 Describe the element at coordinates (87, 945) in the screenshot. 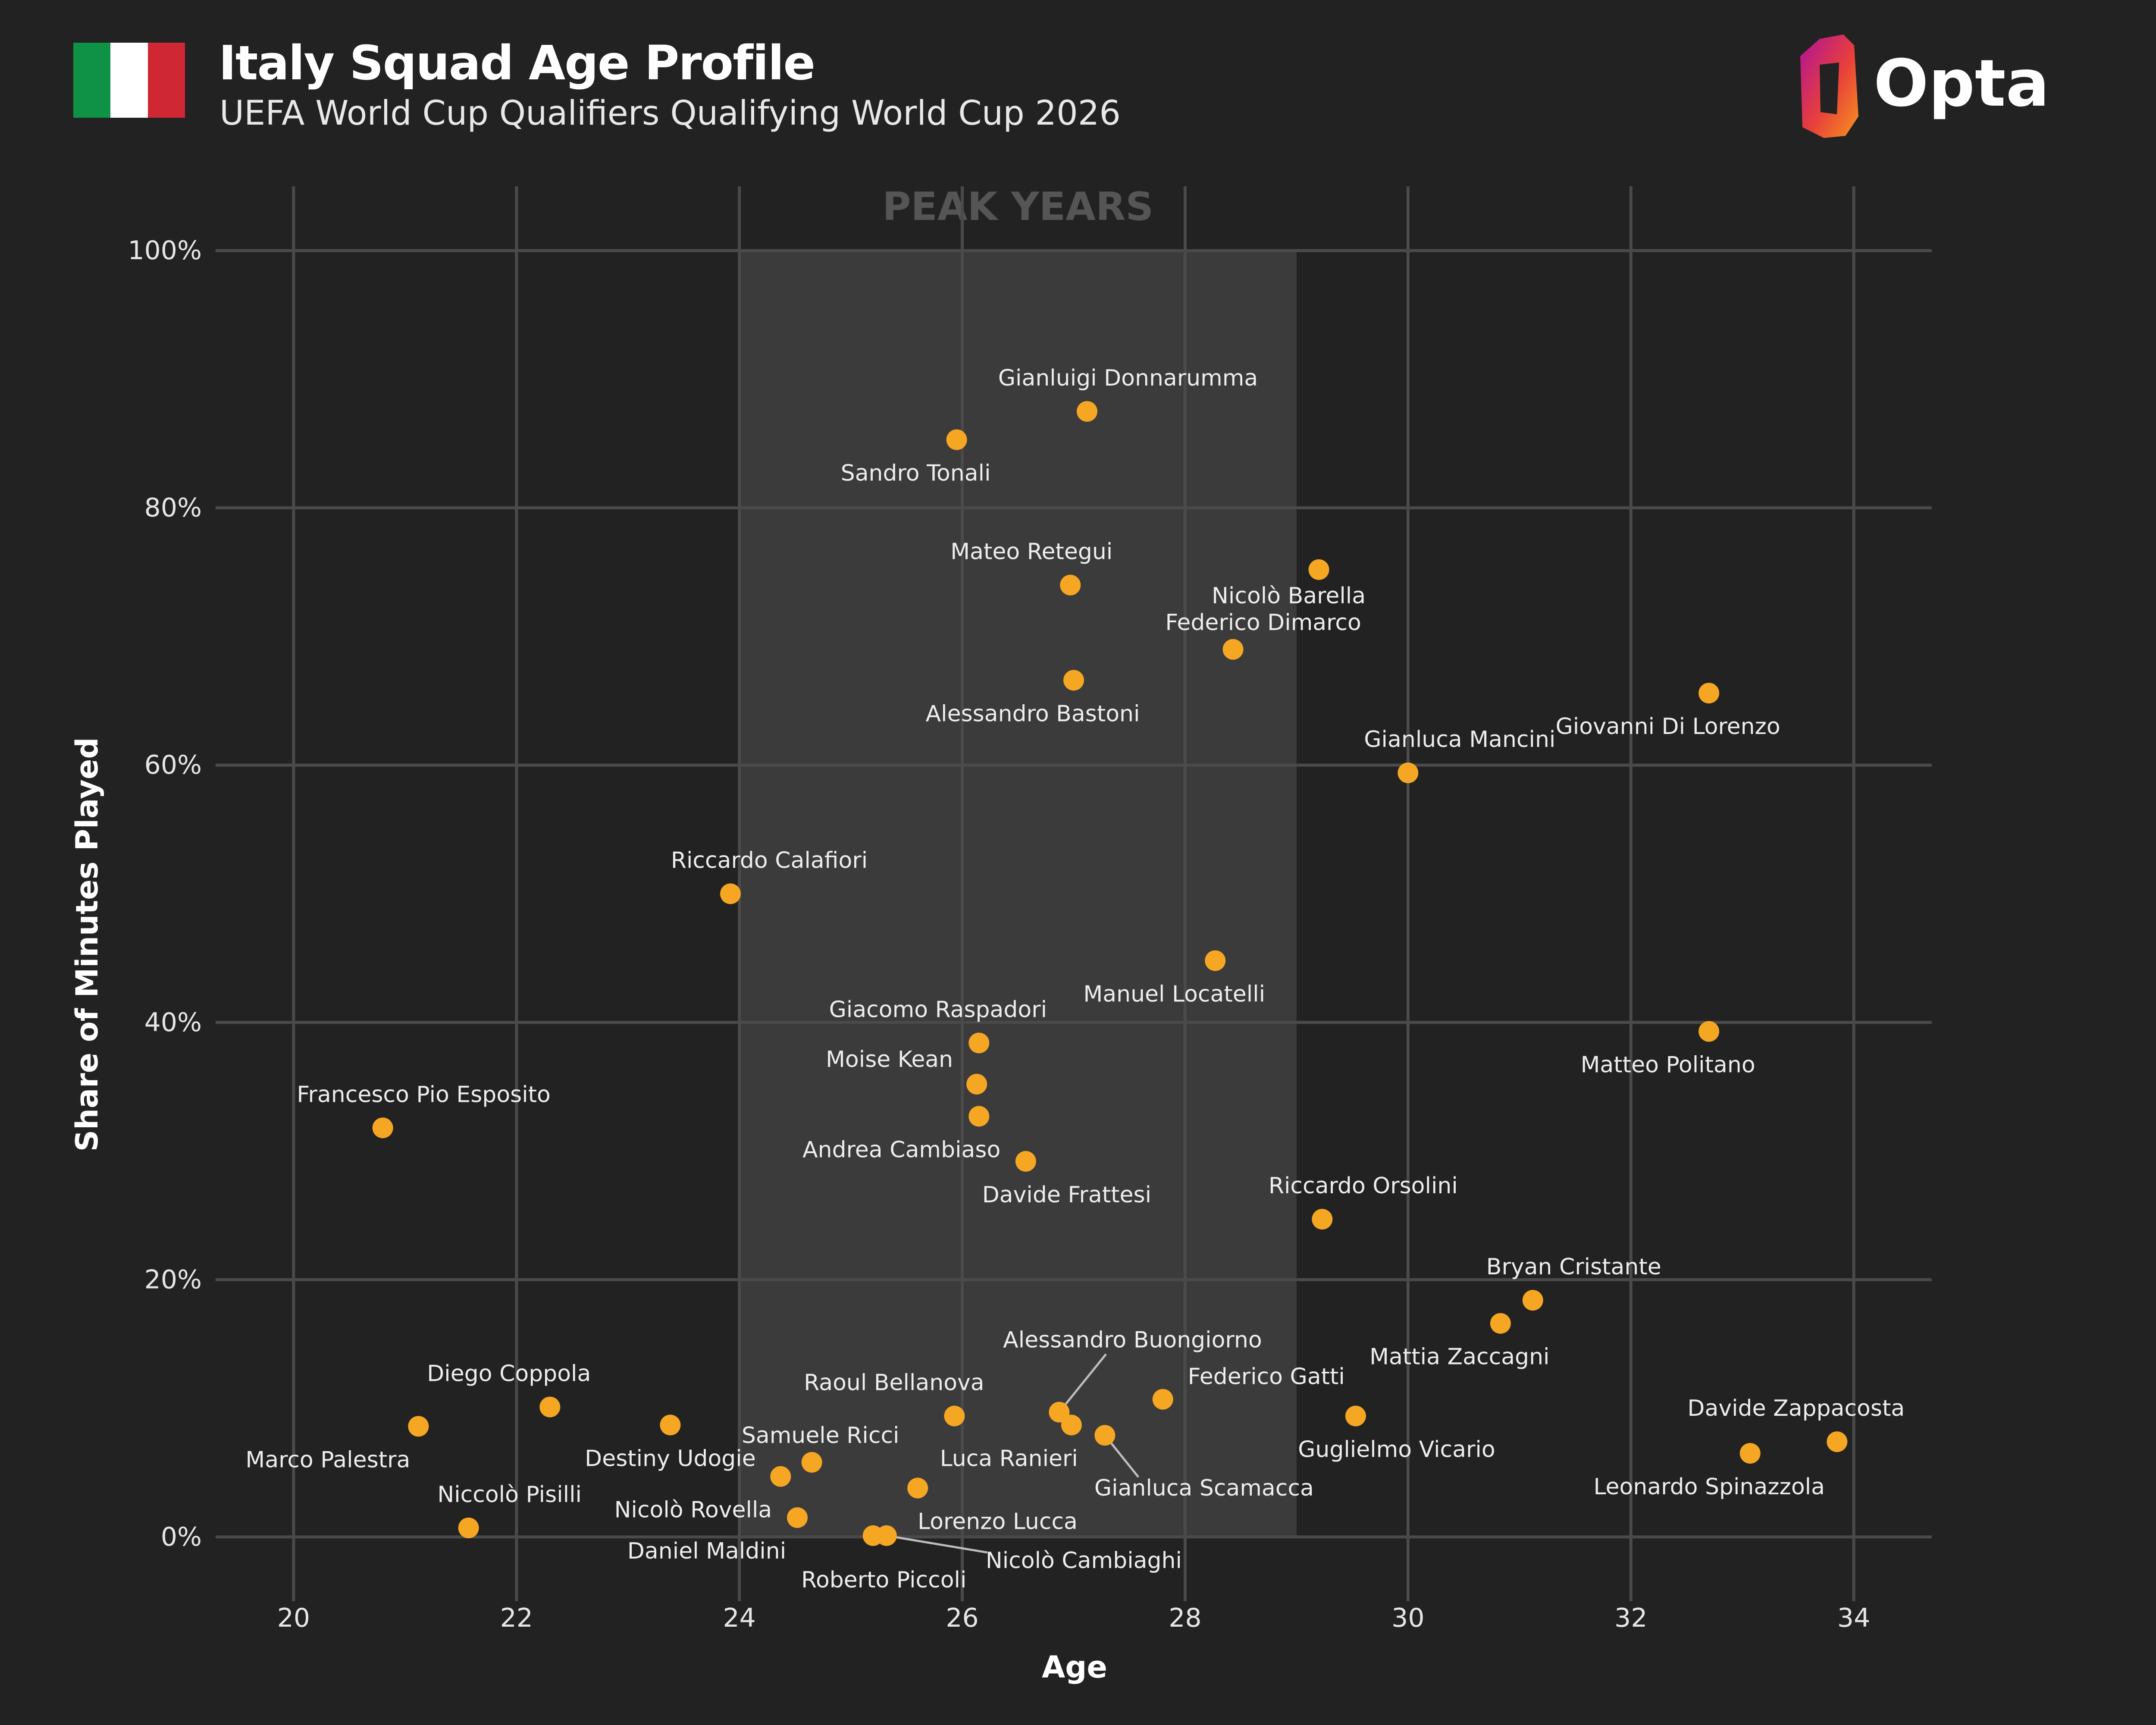

I see `y-axis-title: Share of Minutes Played` at that location.